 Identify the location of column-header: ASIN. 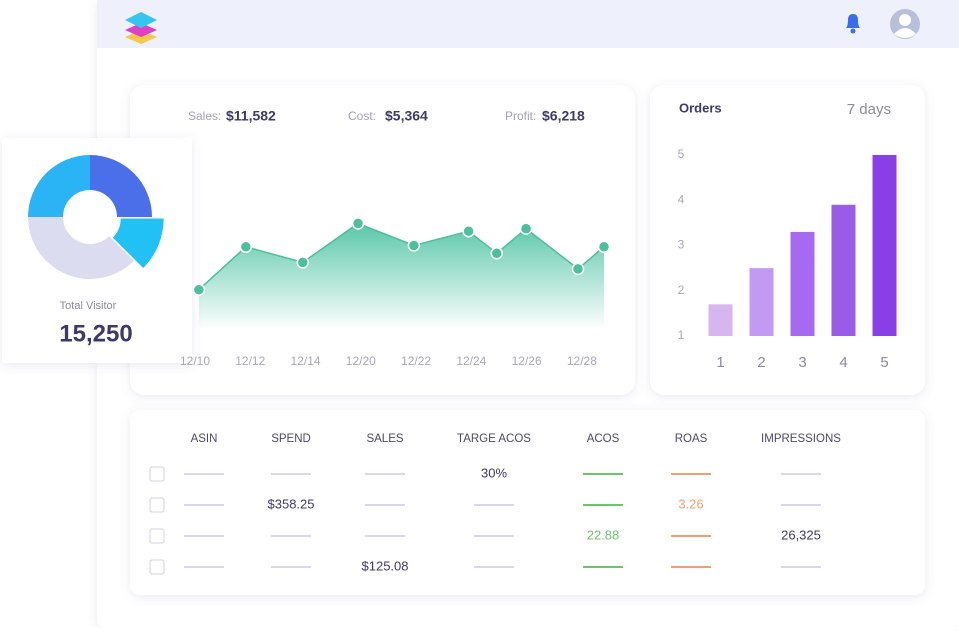
(204, 439).